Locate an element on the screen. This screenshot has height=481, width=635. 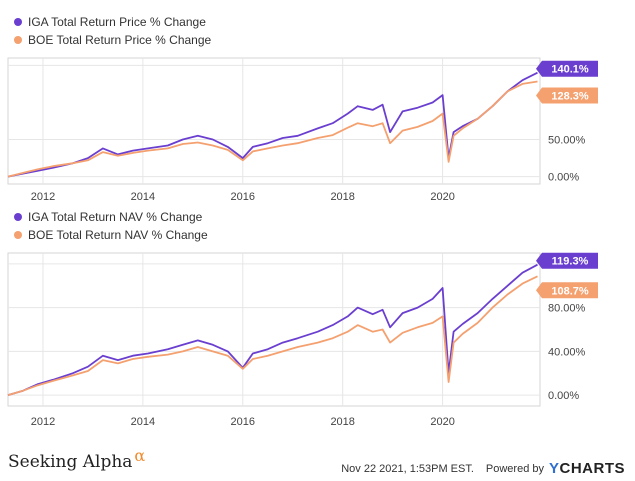
ycharts-logo: YCHARTS is located at coordinates (587, 468).